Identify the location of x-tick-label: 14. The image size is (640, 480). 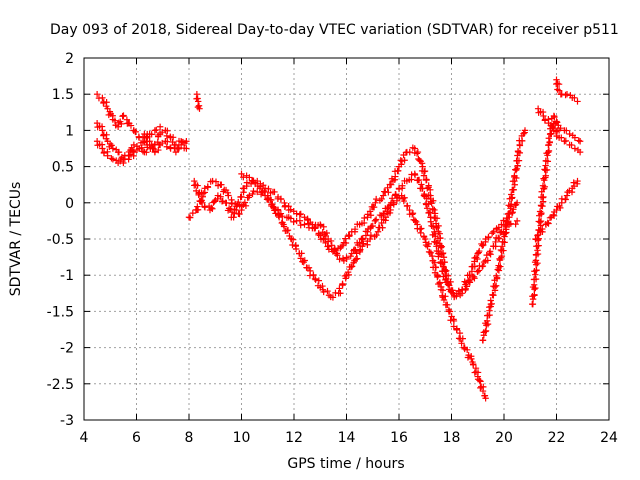
(347, 438).